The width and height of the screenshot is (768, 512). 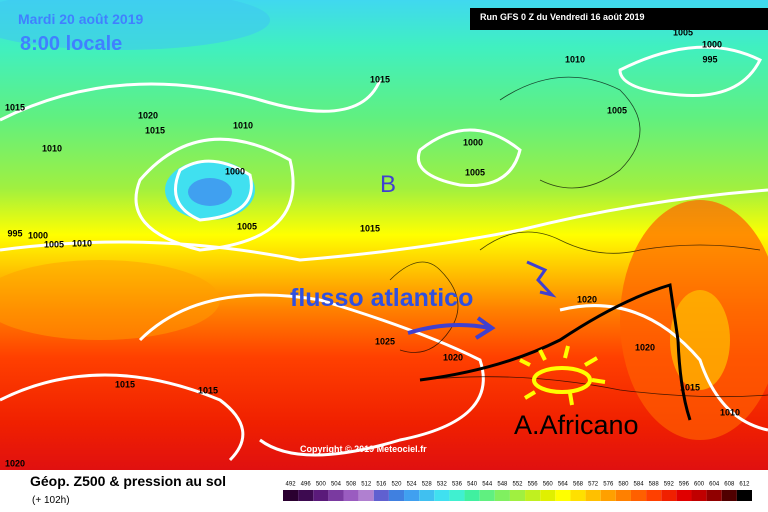 I want to click on scale-label: 604, so click(x=714, y=485).